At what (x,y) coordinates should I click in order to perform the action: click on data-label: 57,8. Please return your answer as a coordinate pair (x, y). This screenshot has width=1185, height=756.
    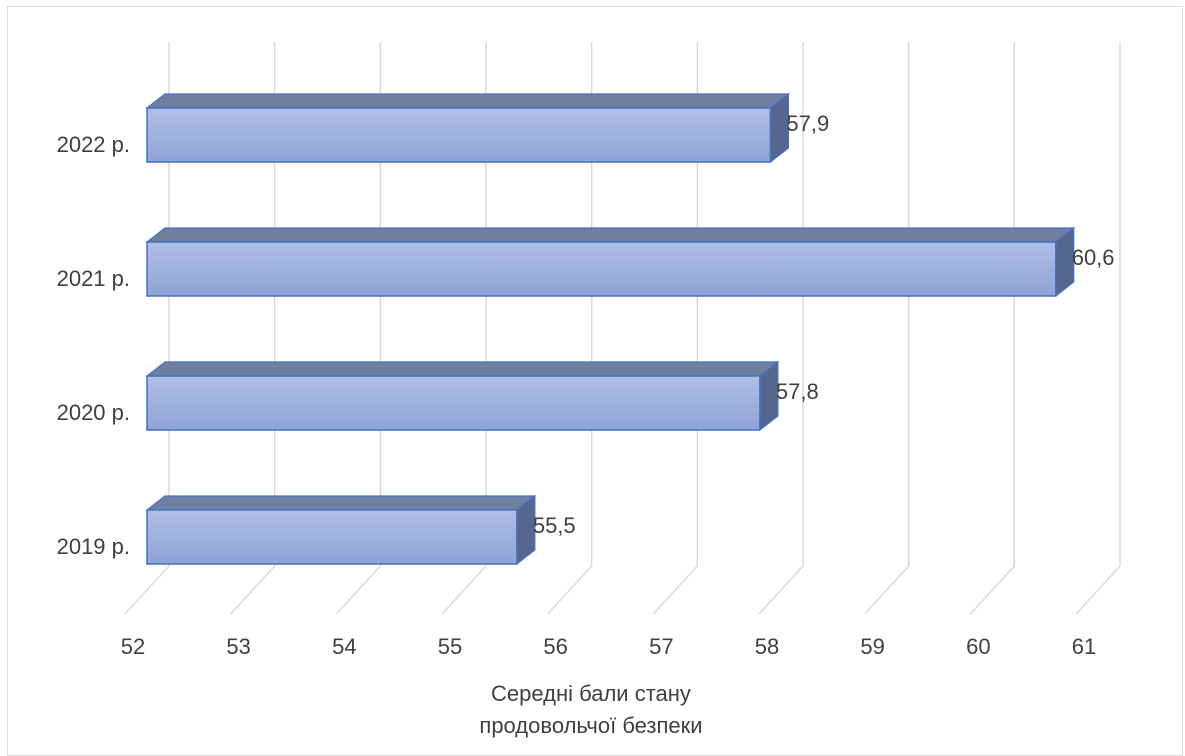
    Looking at the image, I should click on (797, 391).